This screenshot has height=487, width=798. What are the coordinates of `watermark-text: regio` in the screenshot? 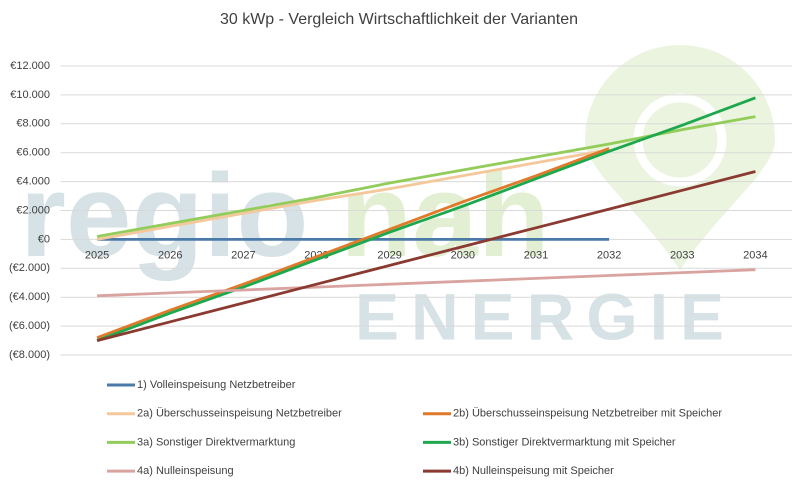 It's located at (164, 216).